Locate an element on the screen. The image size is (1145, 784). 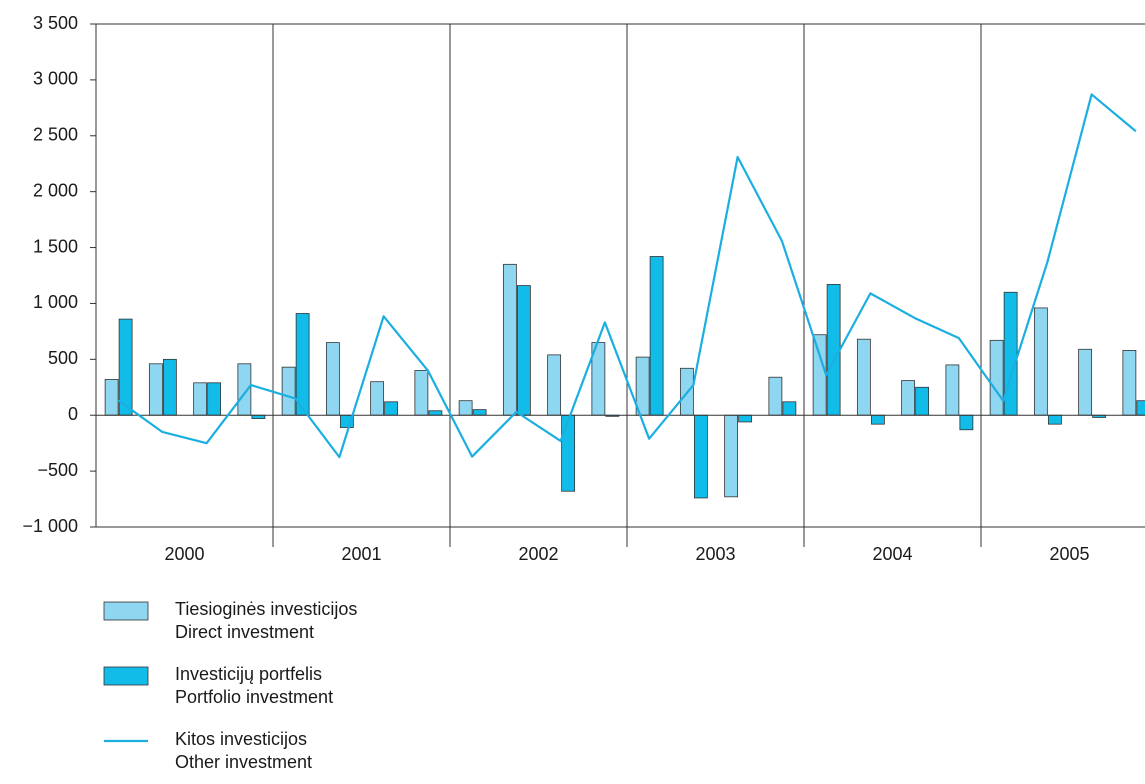
y-tick-label: 1 000 is located at coordinates (55, 302).